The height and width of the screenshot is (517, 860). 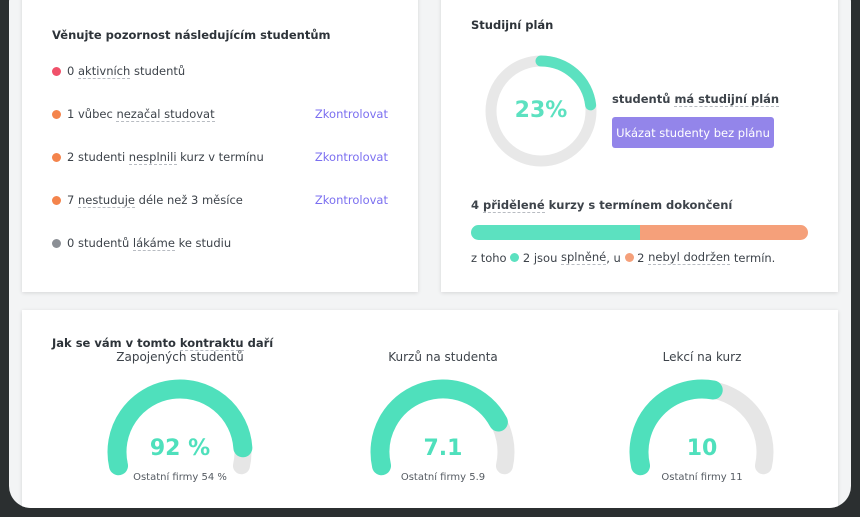 What do you see at coordinates (629, 257) in the screenshot?
I see `missed-dot-icon` at bounding box center [629, 257].